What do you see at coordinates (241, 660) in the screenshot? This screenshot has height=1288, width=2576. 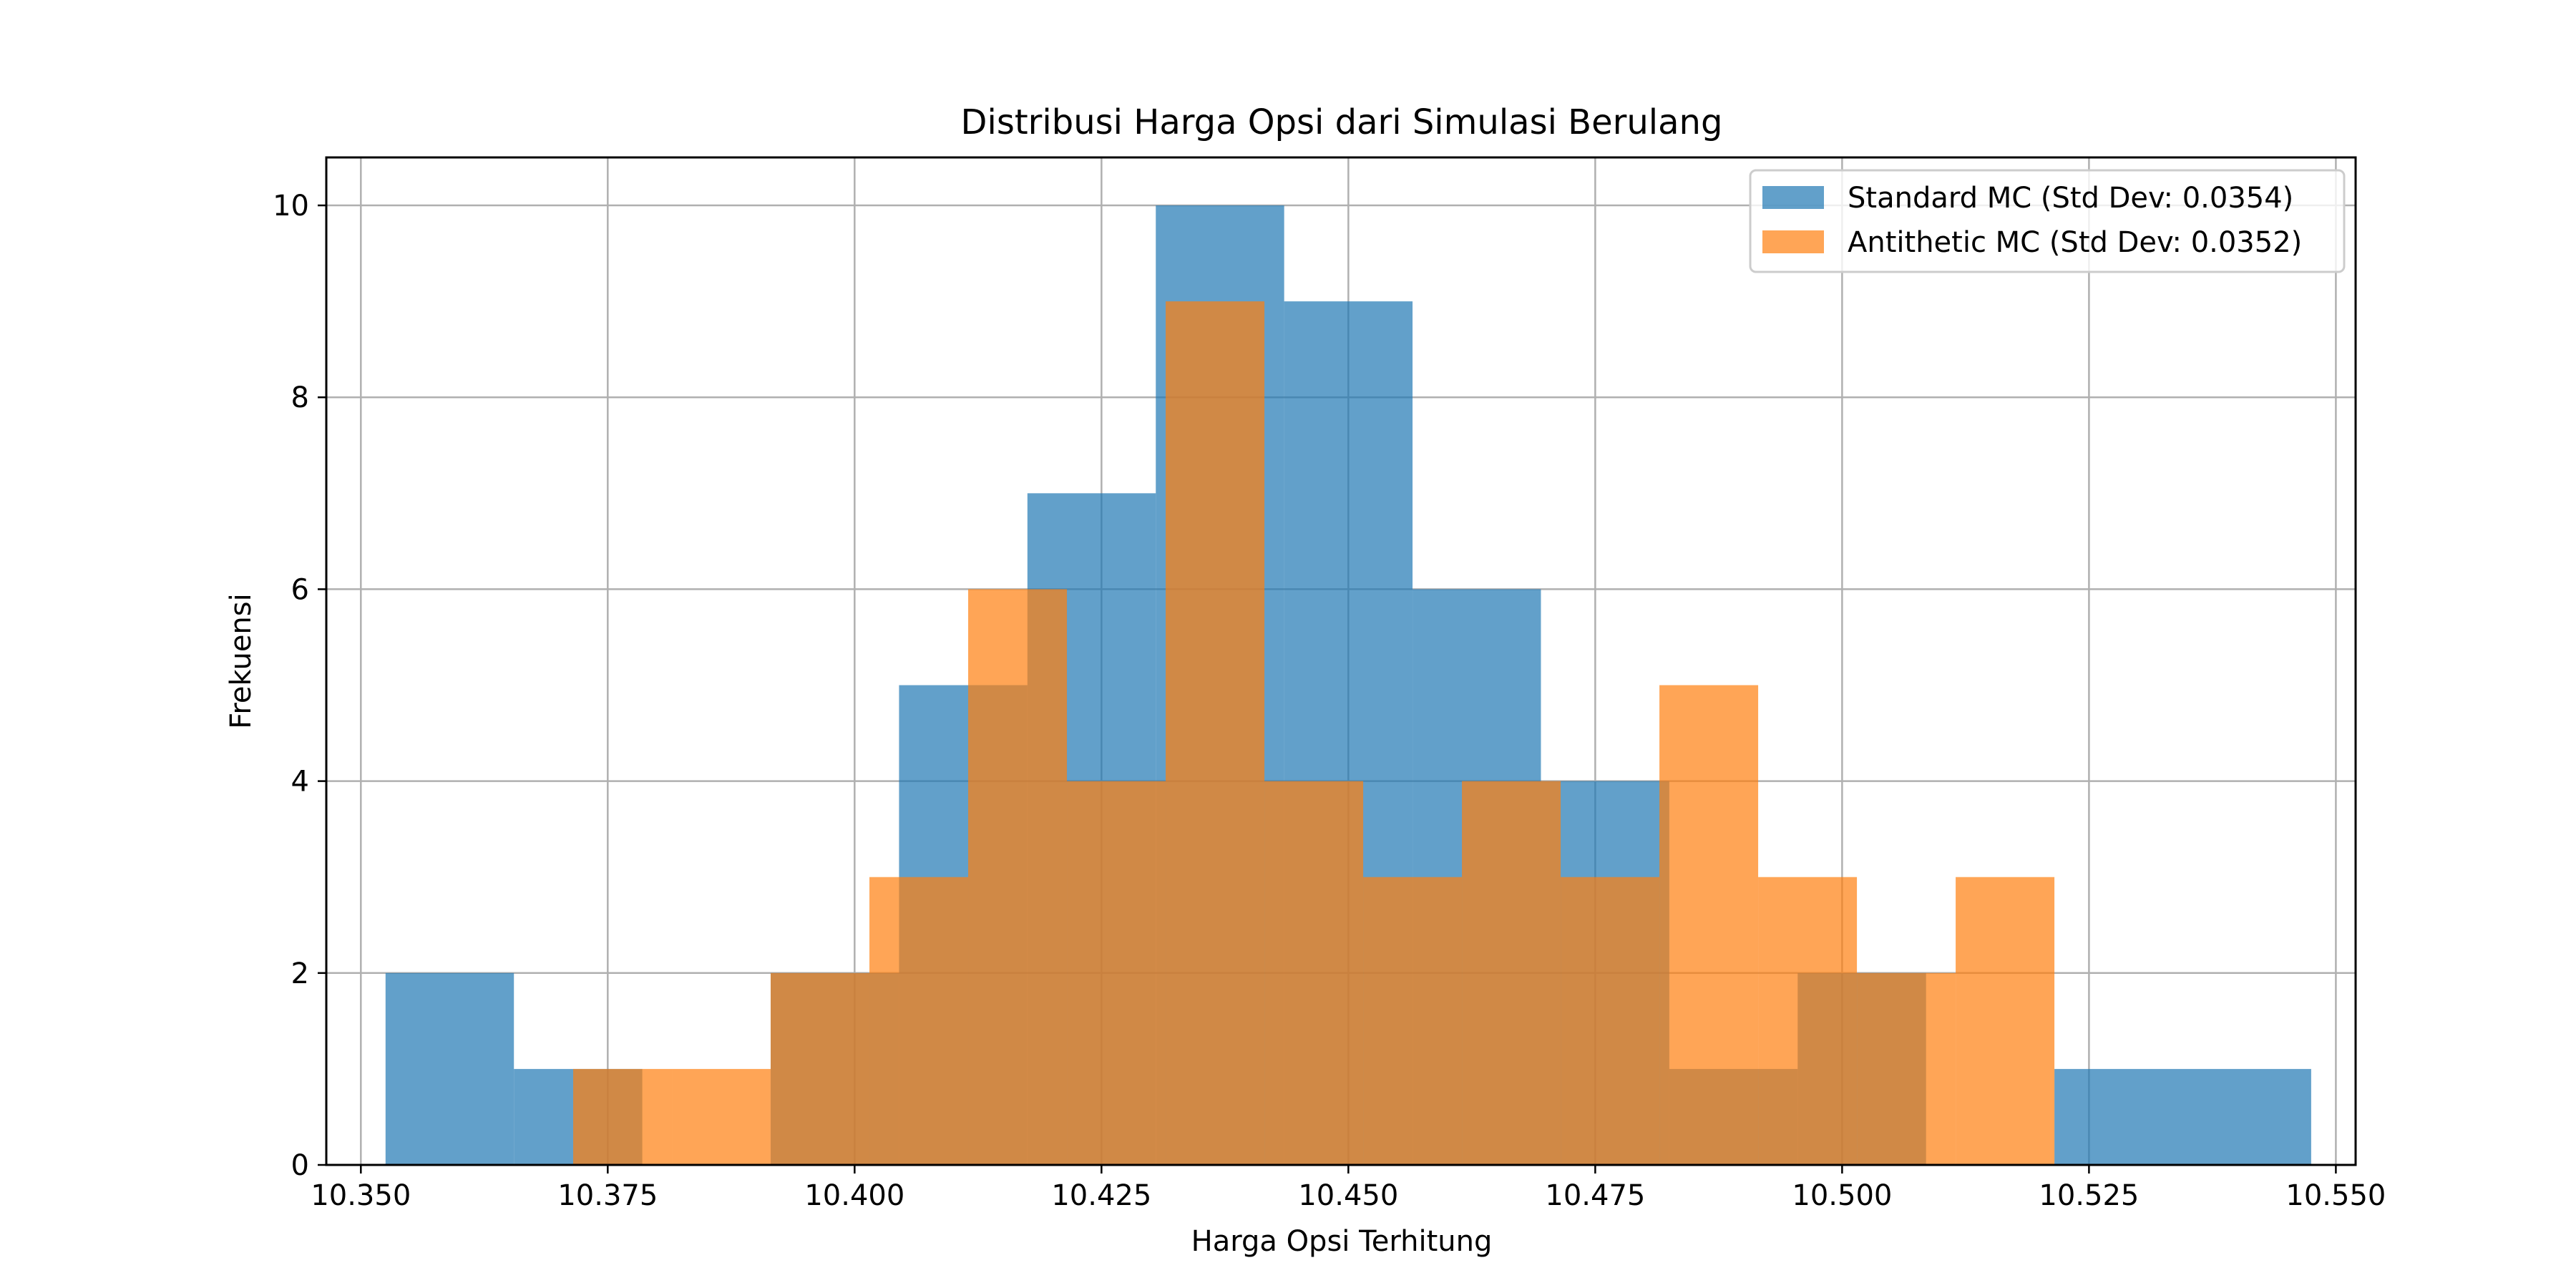 I see `y-axis-label: Frekuensi` at bounding box center [241, 660].